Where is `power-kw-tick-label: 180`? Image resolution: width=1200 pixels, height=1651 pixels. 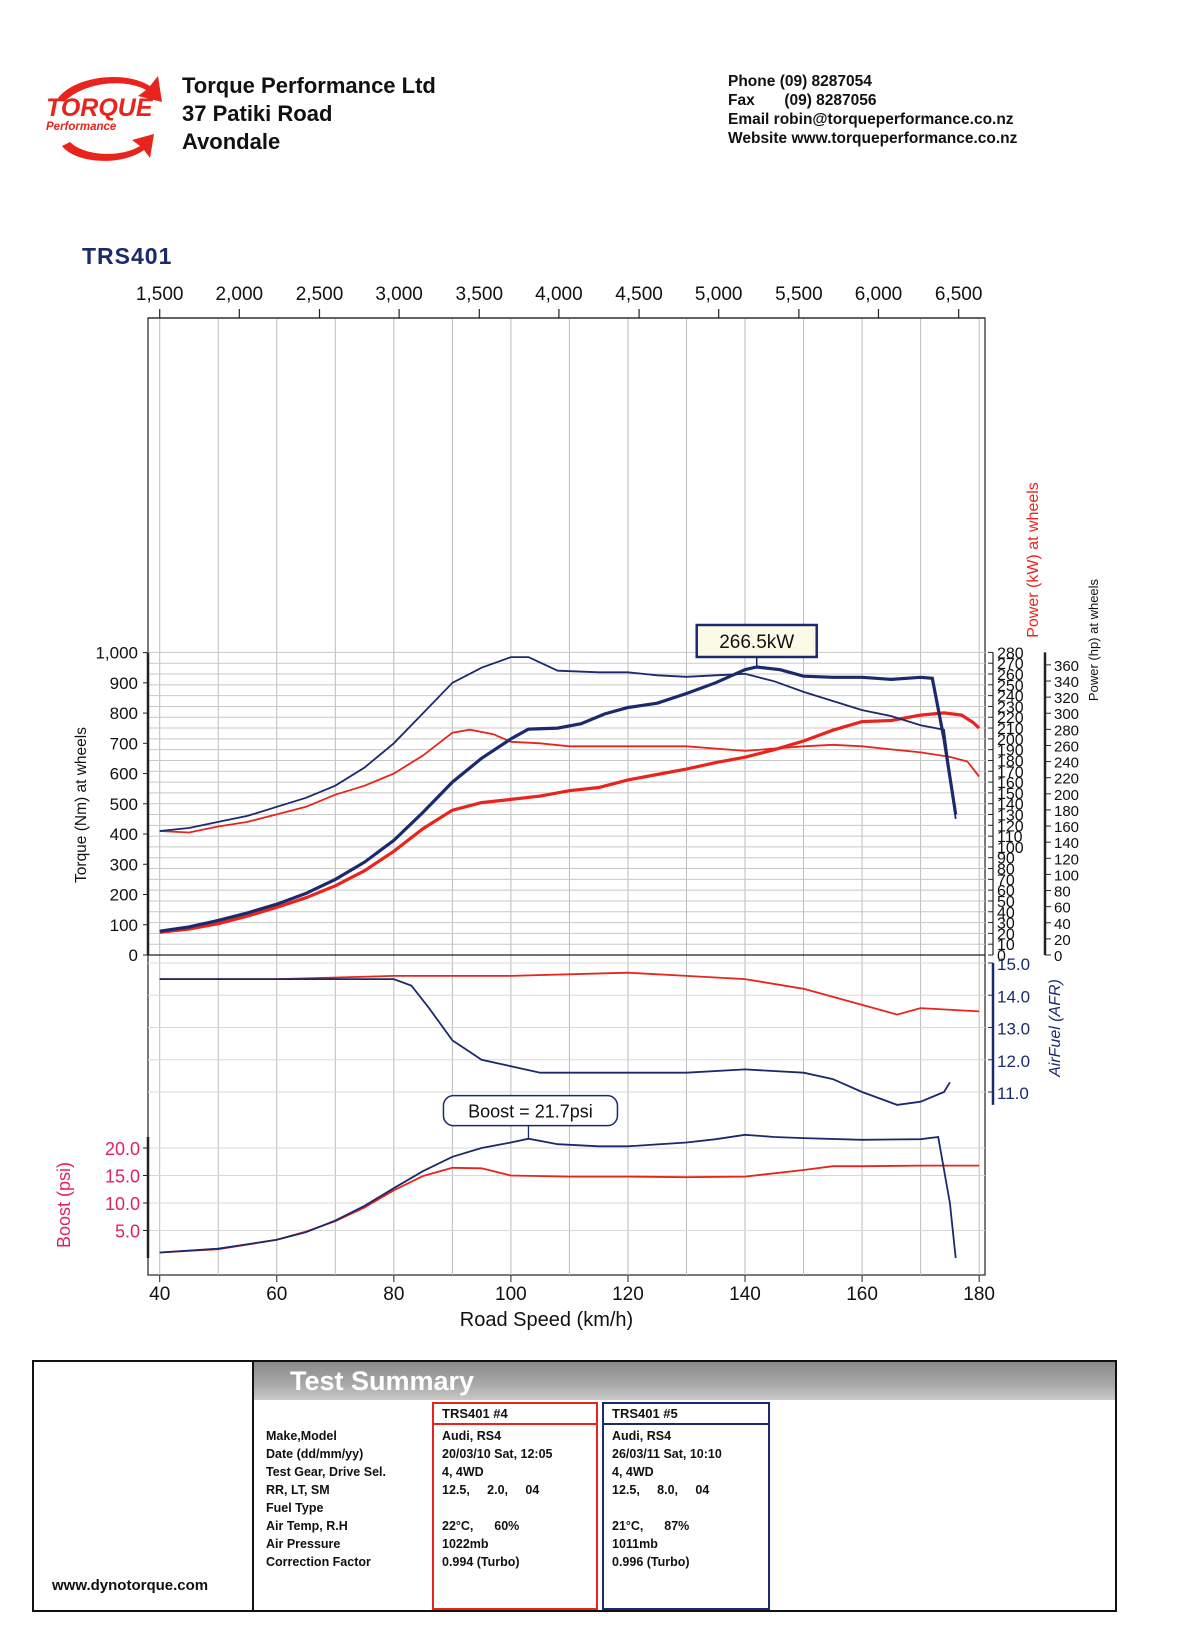 power-kw-tick-label: 180 is located at coordinates (1010, 761).